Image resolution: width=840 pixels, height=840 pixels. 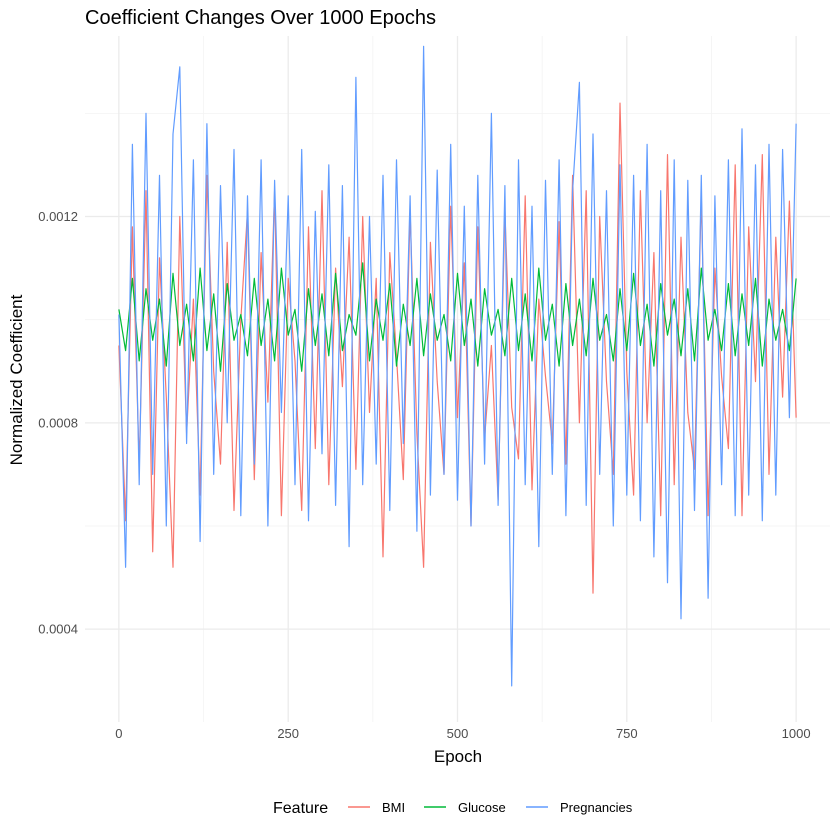 What do you see at coordinates (58, 422) in the screenshot?
I see `y-tick-label: 0.0008` at bounding box center [58, 422].